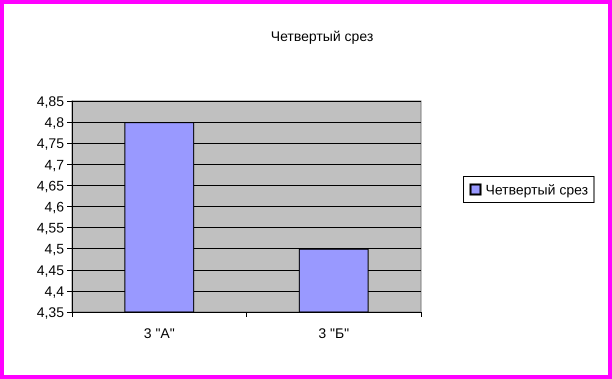 The image size is (612, 379). I want to click on y-tick-label: 4,5, so click(54, 248).